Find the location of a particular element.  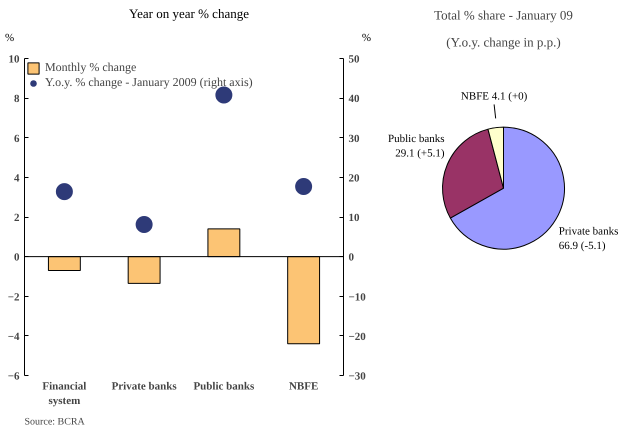

y-axis-title: % is located at coordinates (9, 38).